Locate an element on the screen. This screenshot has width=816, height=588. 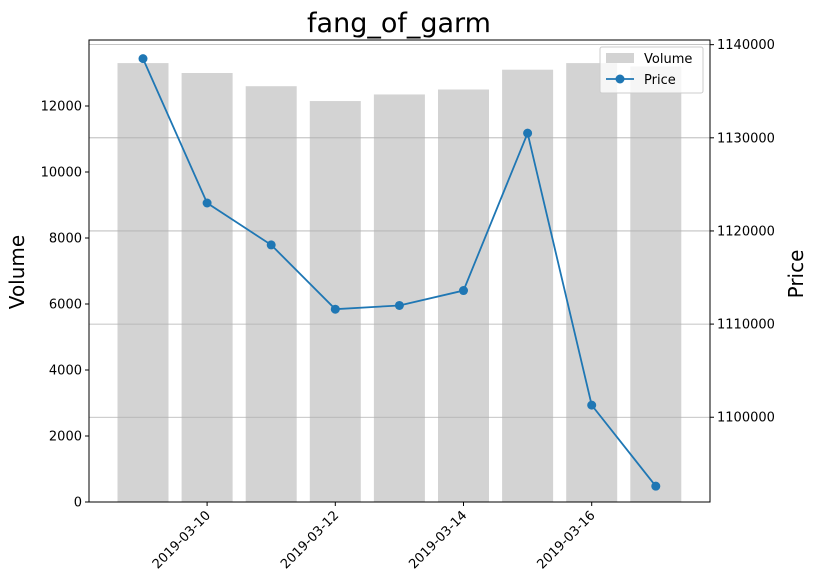
legend: Volume Price is located at coordinates (651, 70).